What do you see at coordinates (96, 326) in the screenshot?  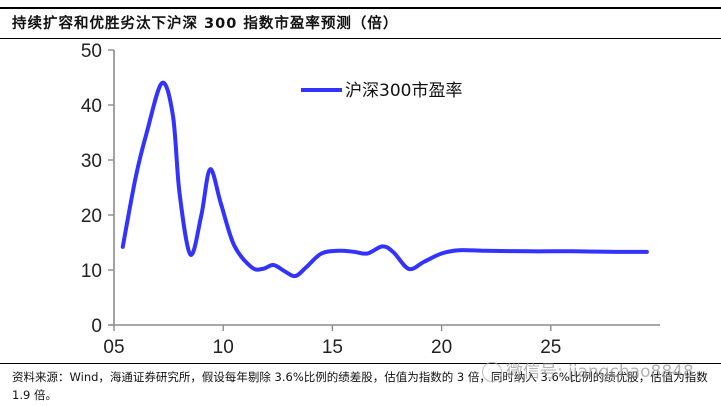 I see `y-tick-label: 0` at bounding box center [96, 326].